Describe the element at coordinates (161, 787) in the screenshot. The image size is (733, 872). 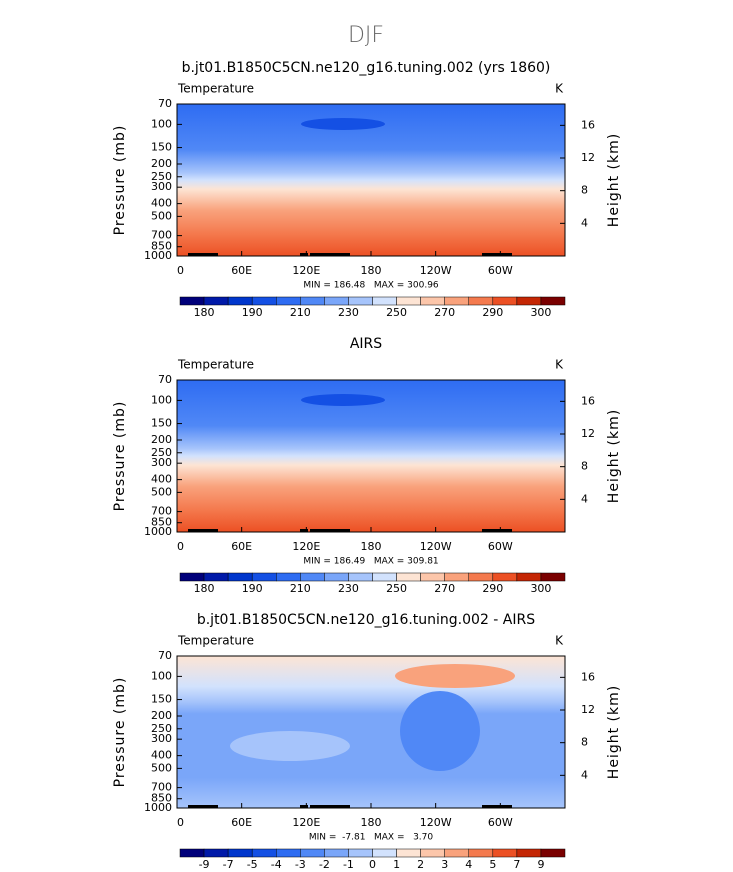
I see `y-tick-label: 700` at that location.